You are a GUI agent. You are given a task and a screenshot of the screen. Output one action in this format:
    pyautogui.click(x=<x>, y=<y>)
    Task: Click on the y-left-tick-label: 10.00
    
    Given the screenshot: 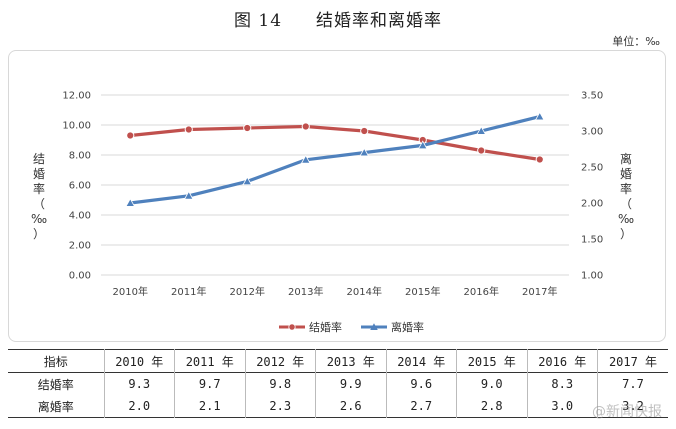 What is the action you would take?
    pyautogui.click(x=76, y=126)
    